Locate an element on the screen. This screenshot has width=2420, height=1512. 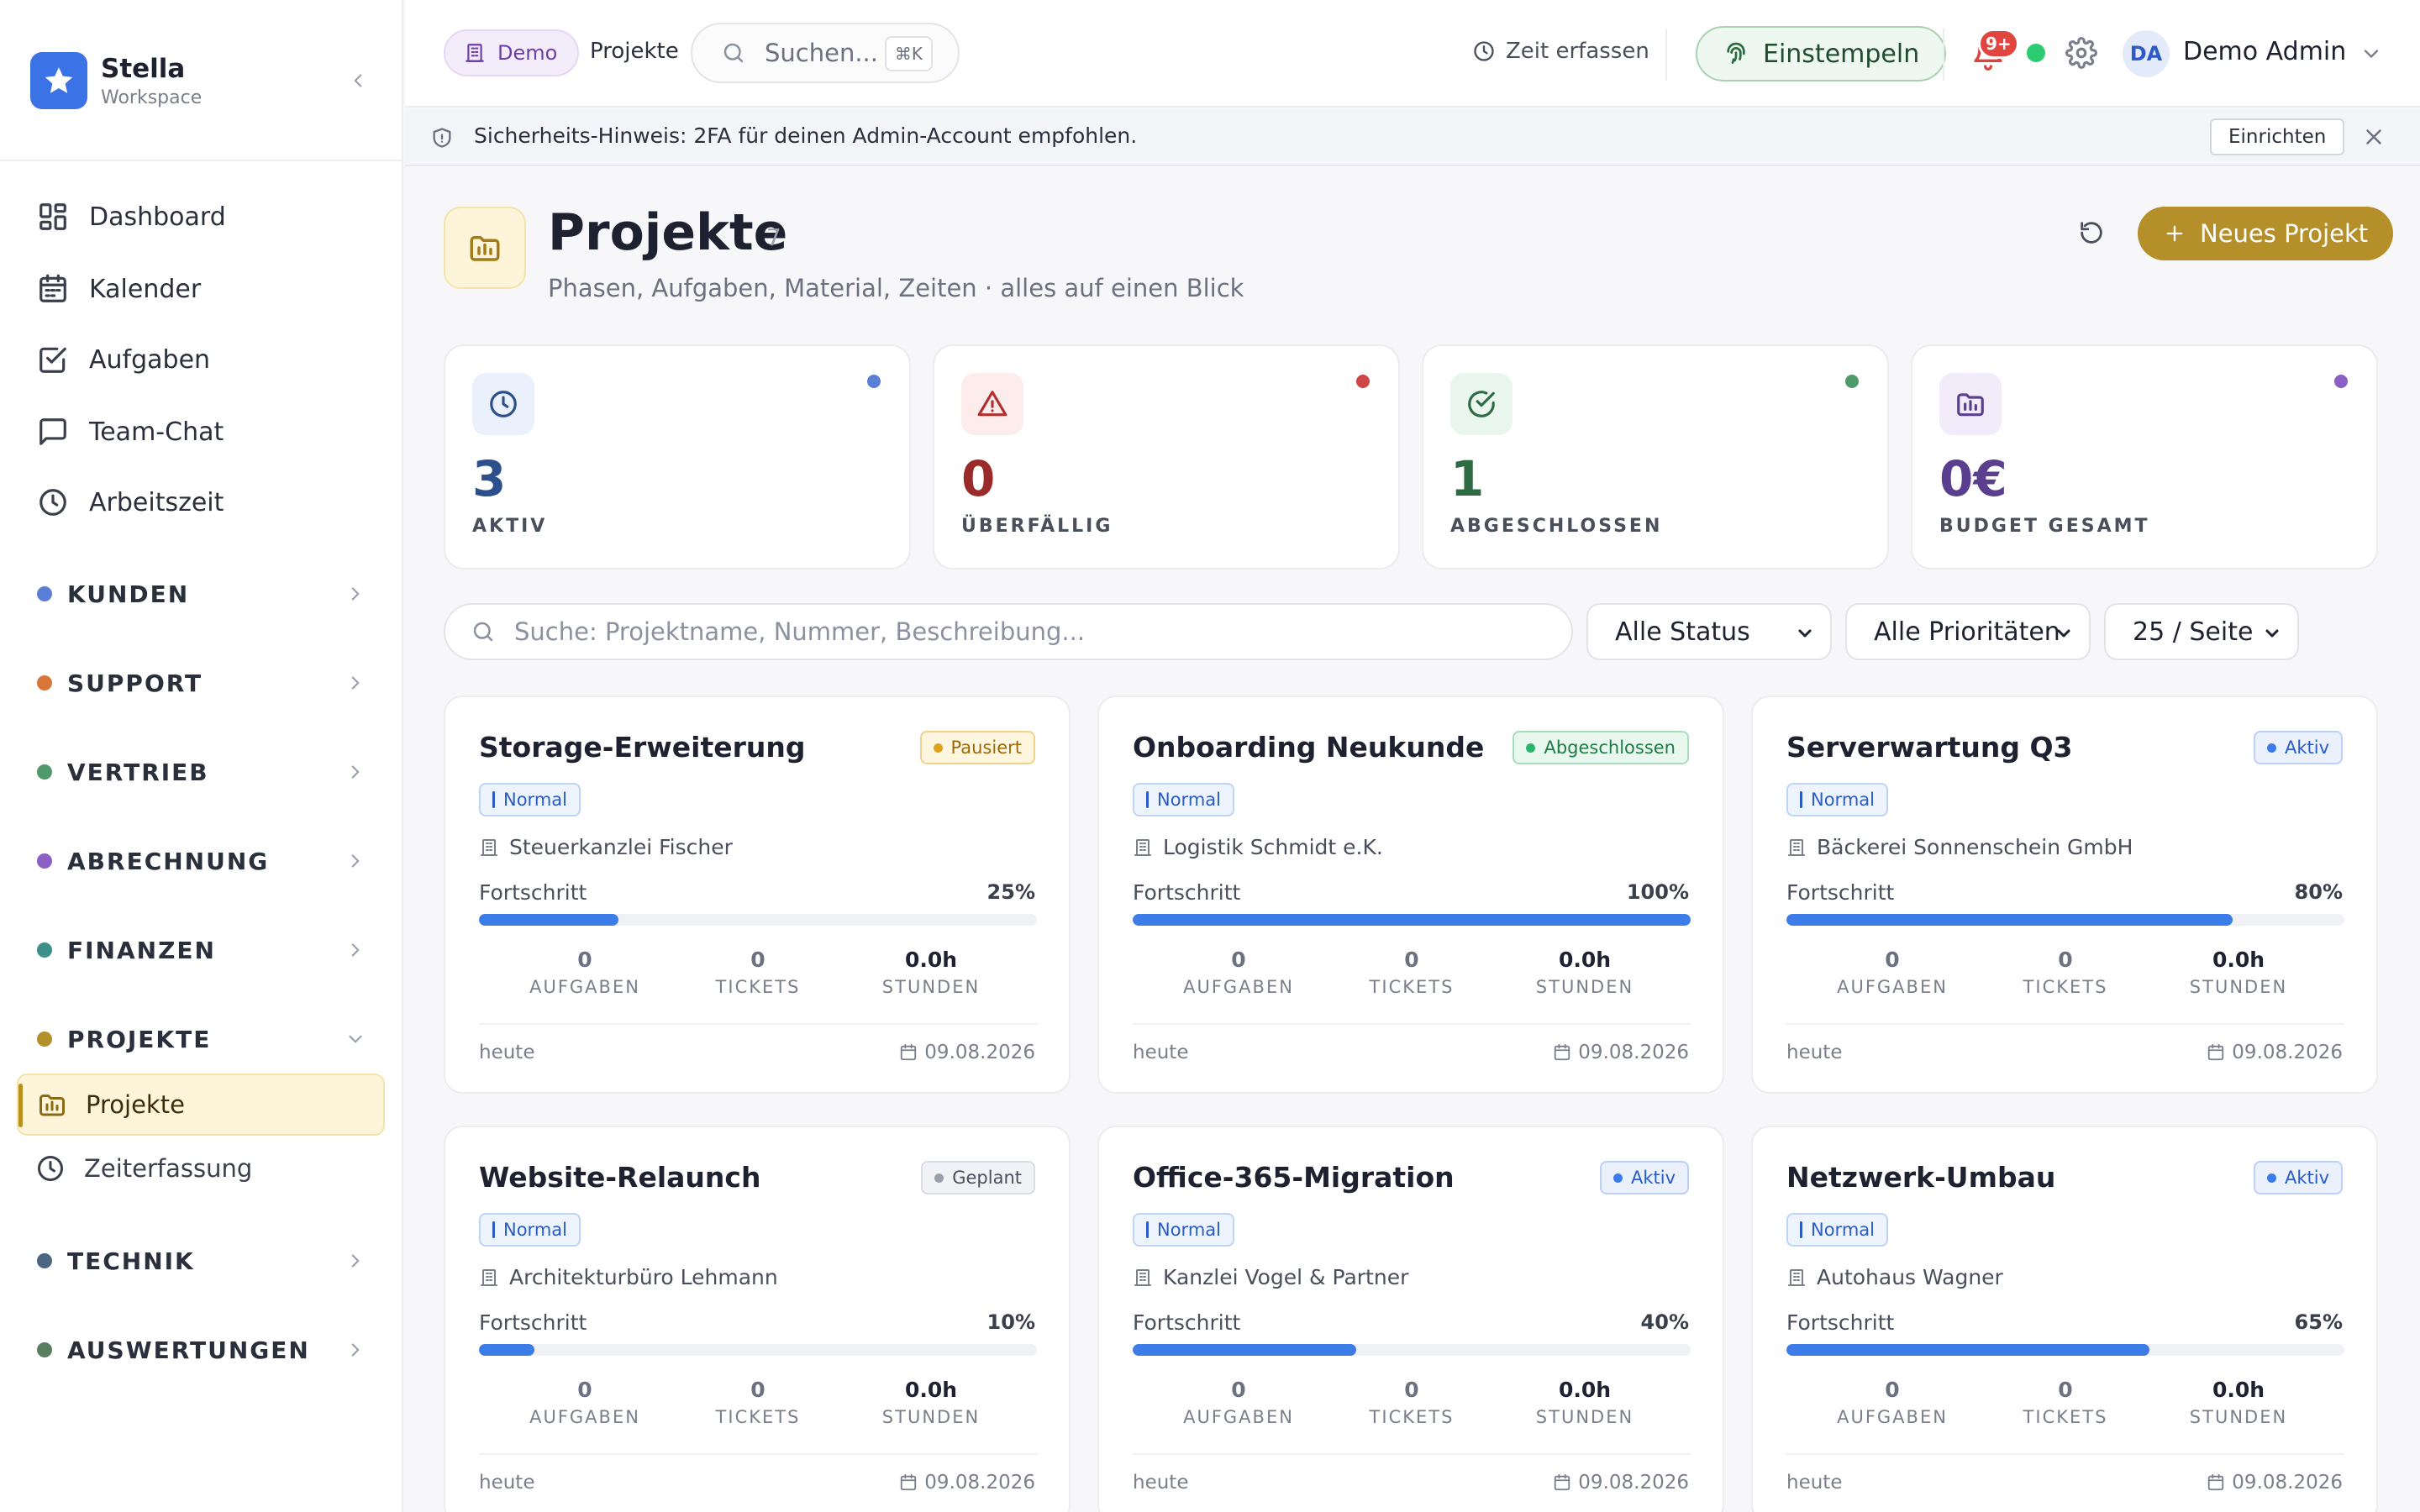
sidebar-item-team-chat: Team-Chat is located at coordinates (201, 432).